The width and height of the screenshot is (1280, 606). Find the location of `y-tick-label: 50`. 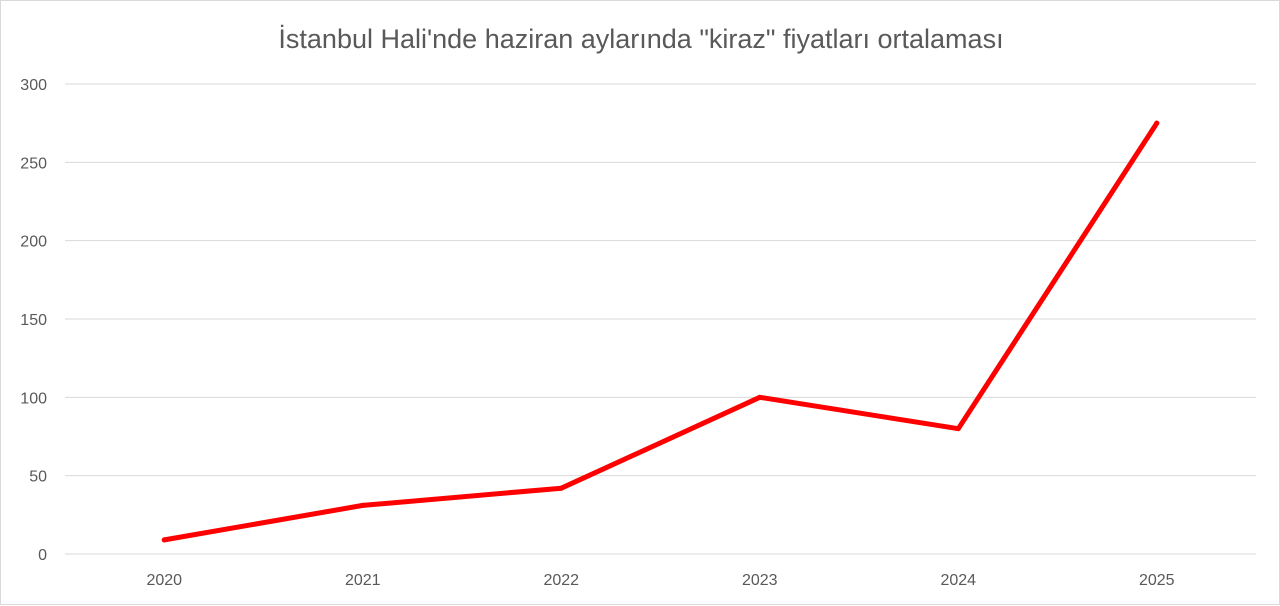

y-tick-label: 50 is located at coordinates (38, 477).